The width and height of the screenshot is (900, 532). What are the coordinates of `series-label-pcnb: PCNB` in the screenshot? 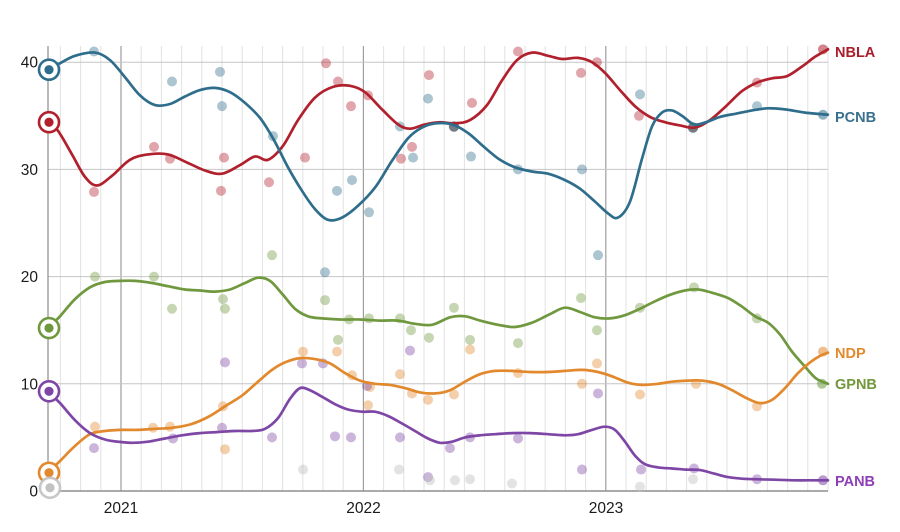 It's located at (855, 118).